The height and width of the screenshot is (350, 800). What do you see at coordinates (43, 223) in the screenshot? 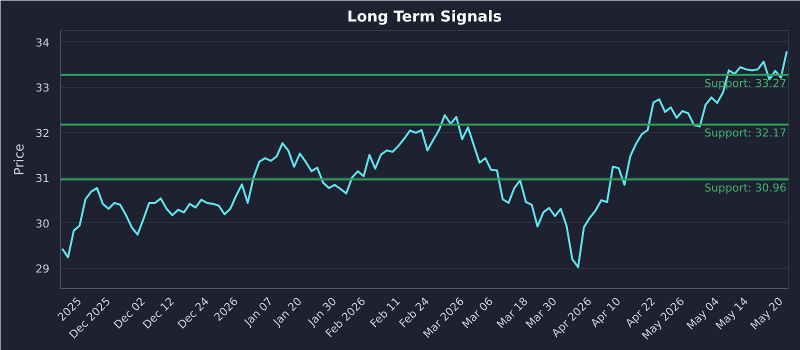
I see `y-tick-label: 30` at bounding box center [43, 223].